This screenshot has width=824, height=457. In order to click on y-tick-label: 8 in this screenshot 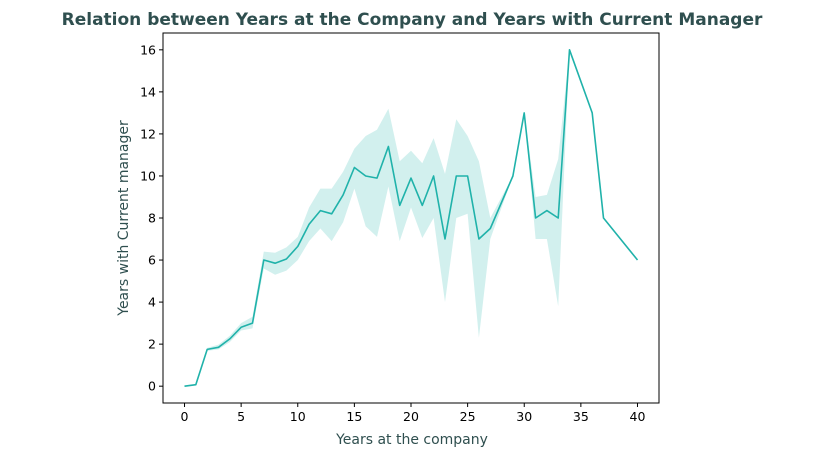, I will do `click(152, 218)`.